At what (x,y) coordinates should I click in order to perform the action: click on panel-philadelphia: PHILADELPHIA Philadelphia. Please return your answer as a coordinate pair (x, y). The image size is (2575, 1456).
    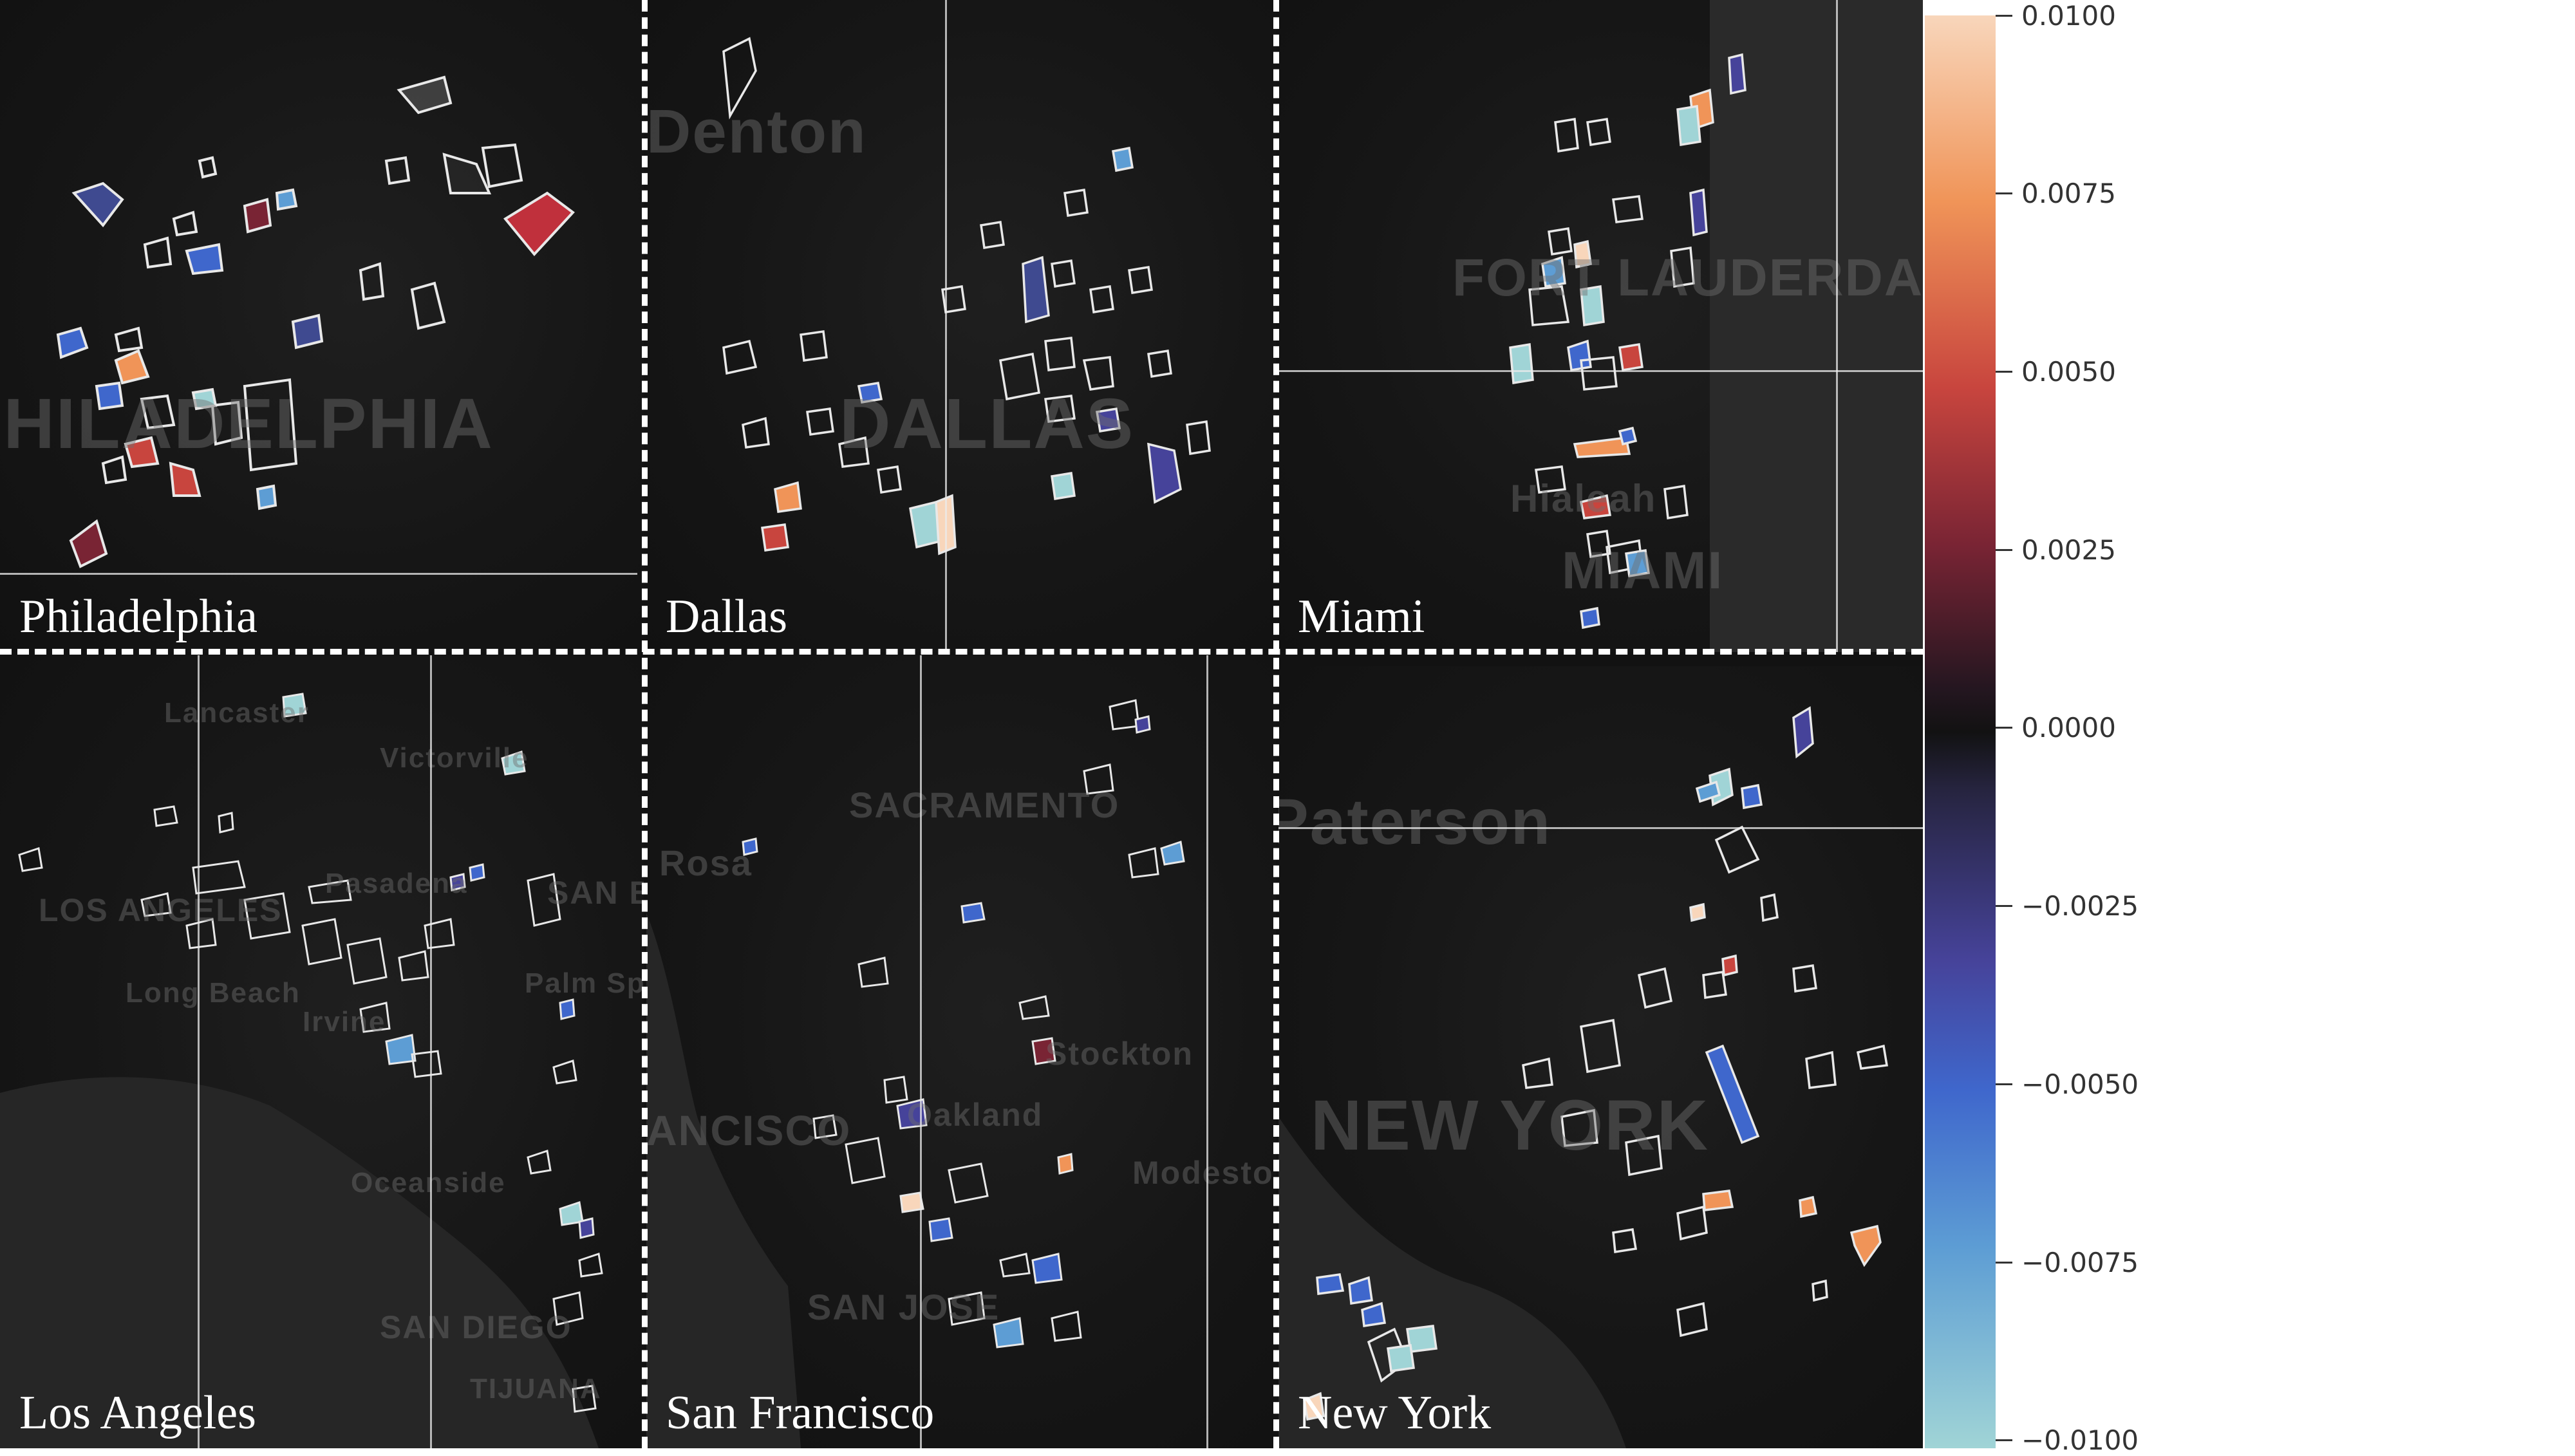
    Looking at the image, I should click on (322, 326).